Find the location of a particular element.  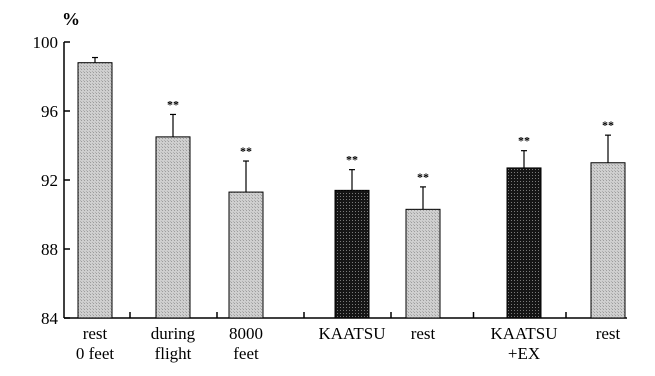

x-tick-label-2-1: feet is located at coordinates (246, 353).